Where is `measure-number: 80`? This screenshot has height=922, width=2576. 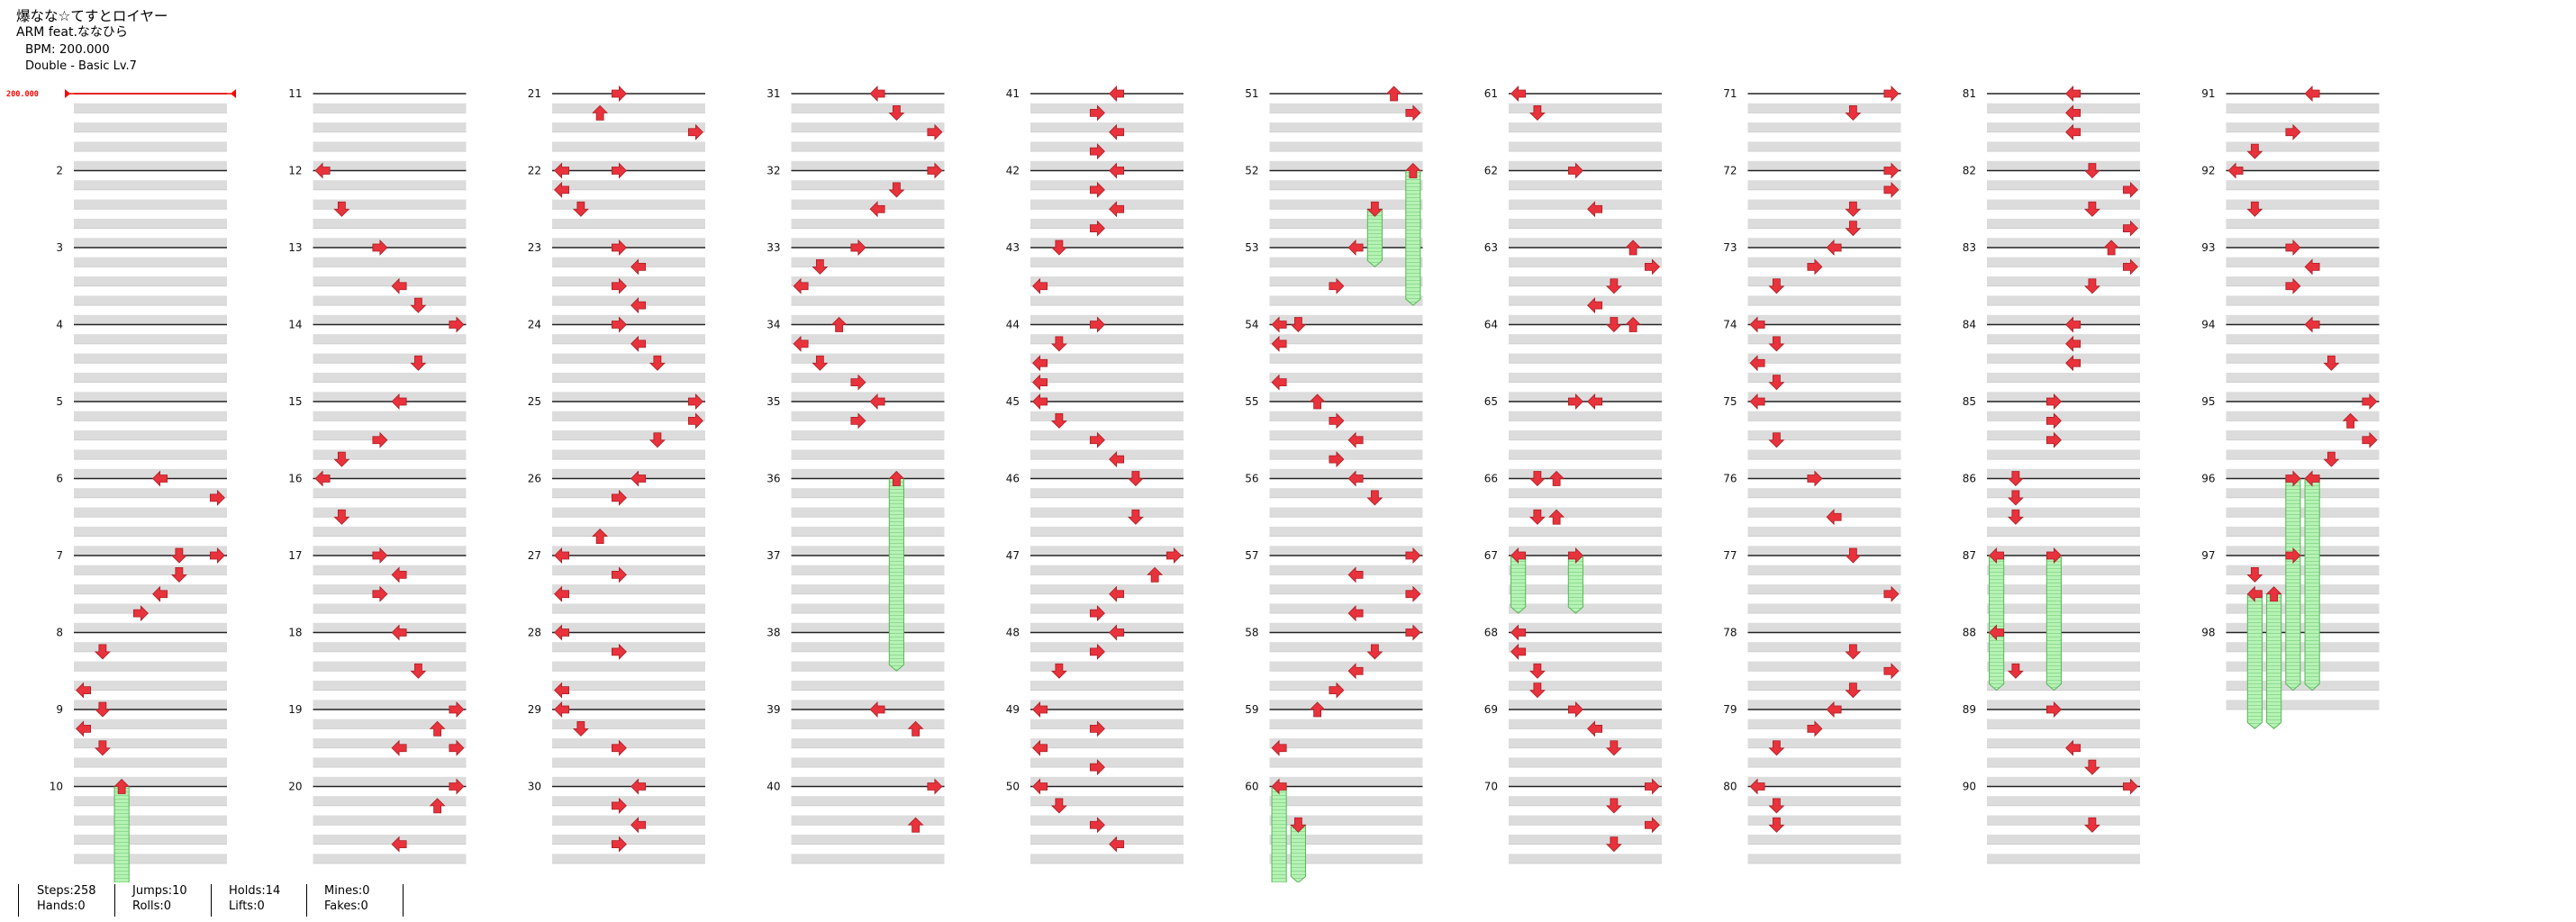 measure-number: 80 is located at coordinates (1730, 787).